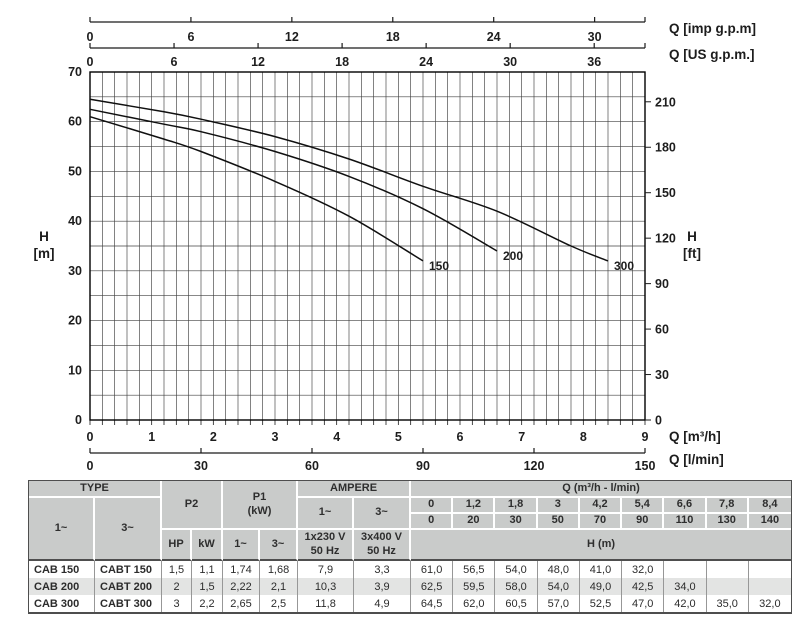 This screenshot has width=800, height=642. What do you see at coordinates (177, 545) in the screenshot?
I see `col-header-hp: HP` at bounding box center [177, 545].